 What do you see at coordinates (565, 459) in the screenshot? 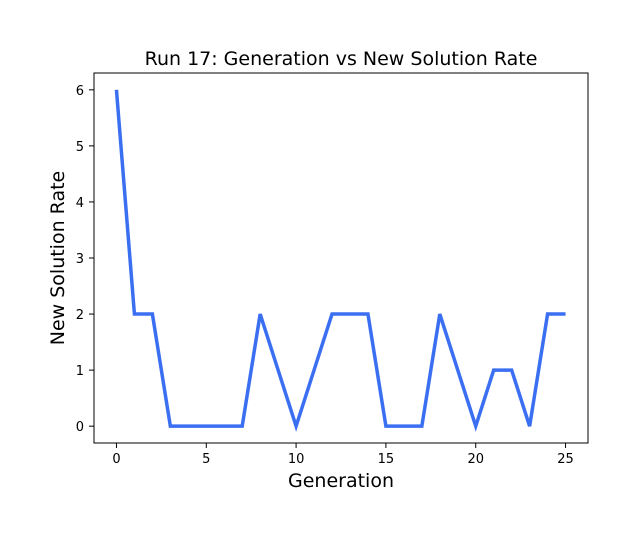
I see `x-tick-label: 25` at bounding box center [565, 459].